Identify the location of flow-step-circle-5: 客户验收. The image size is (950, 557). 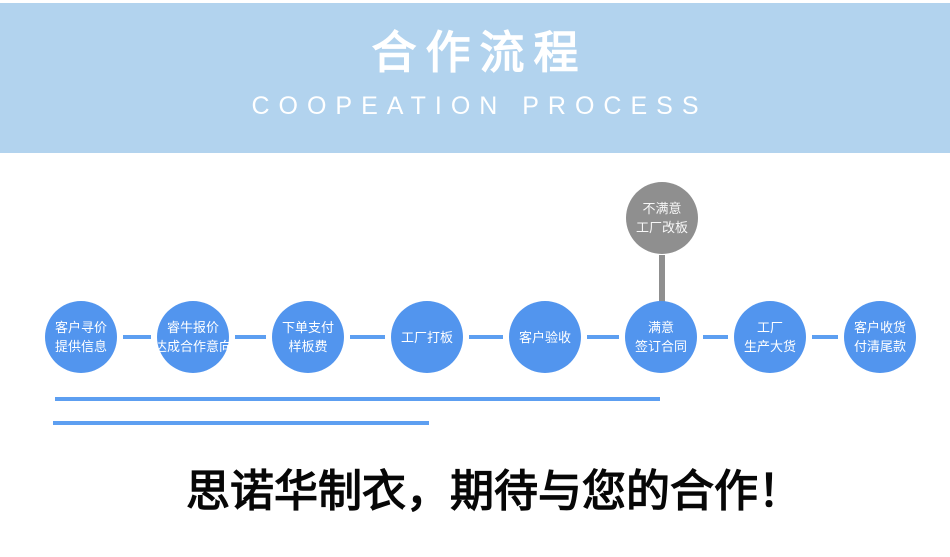
(545, 337).